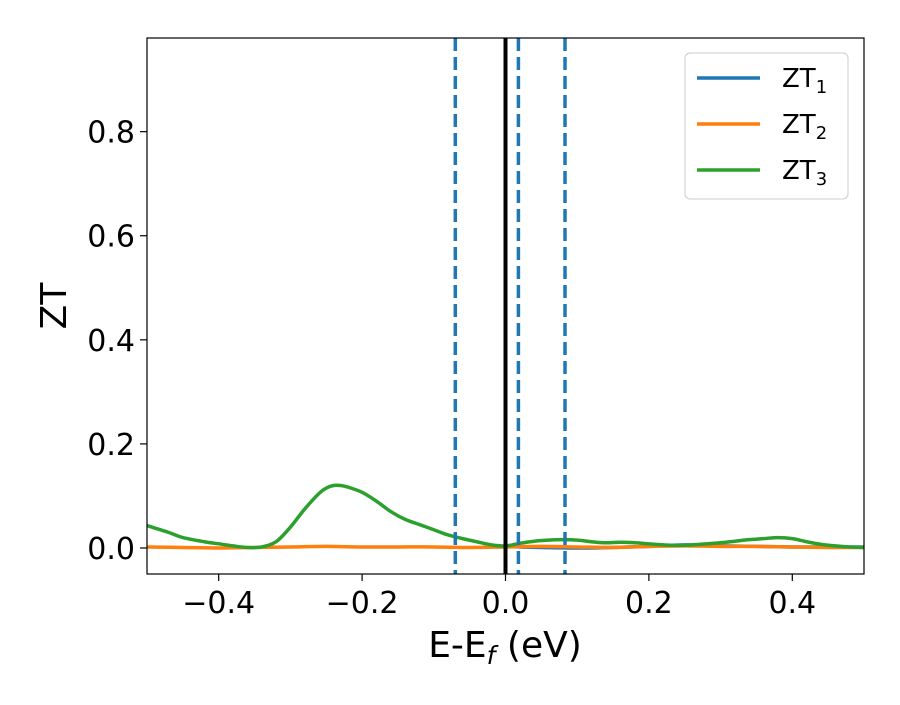 The width and height of the screenshot is (900, 705). Describe the element at coordinates (505, 516) in the screenshot. I see `series-line-ZT3` at that location.